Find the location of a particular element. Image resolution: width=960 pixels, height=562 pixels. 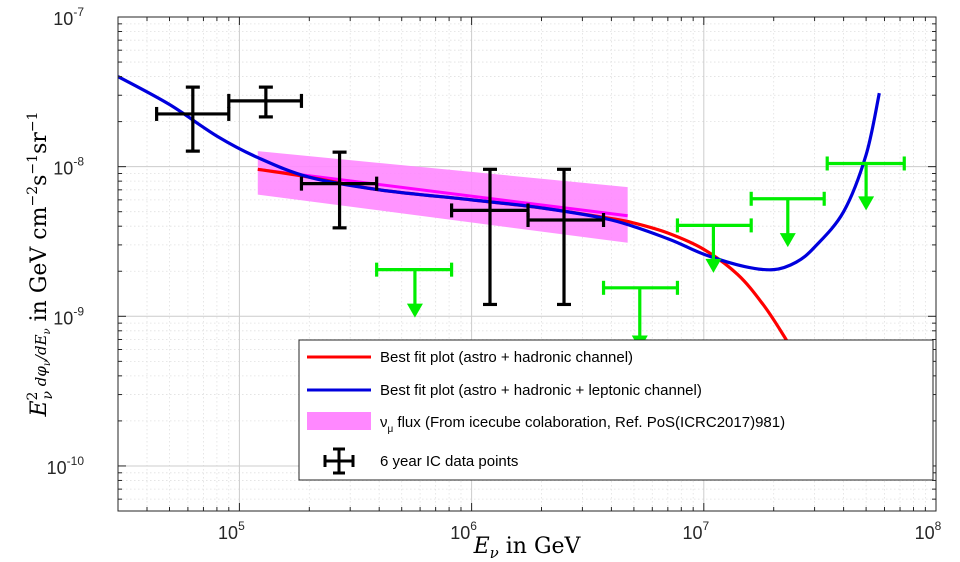

y-tick-label: 10⁻⁷ is located at coordinates (68, 17).